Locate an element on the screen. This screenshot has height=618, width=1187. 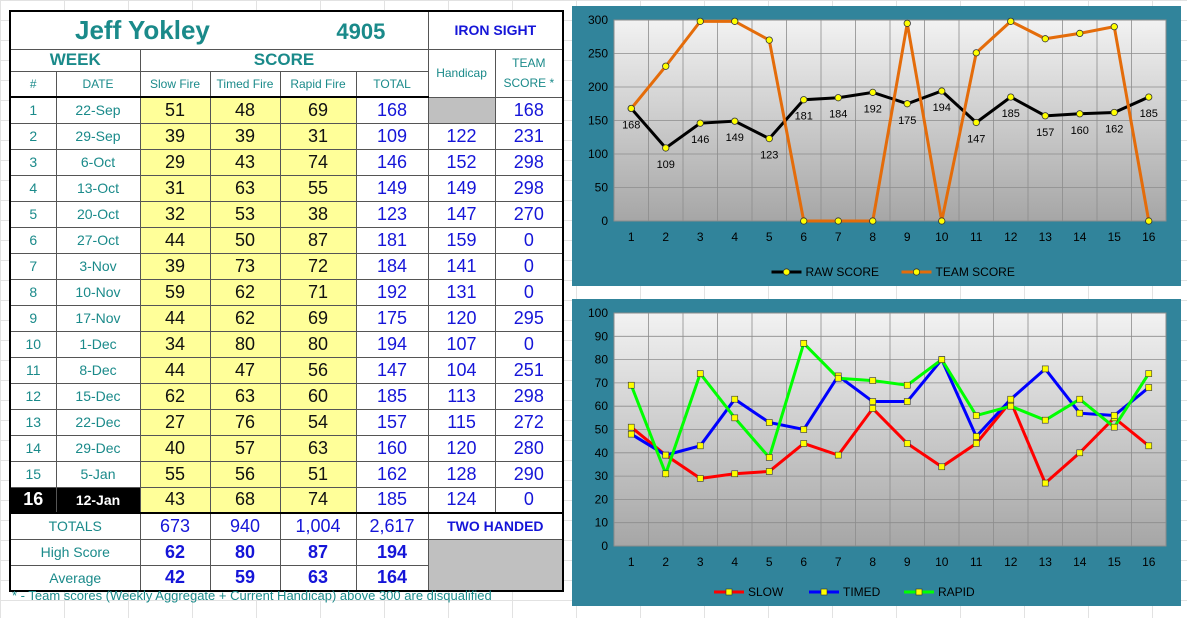
rapid-fire-score: 55 is located at coordinates (318, 188).